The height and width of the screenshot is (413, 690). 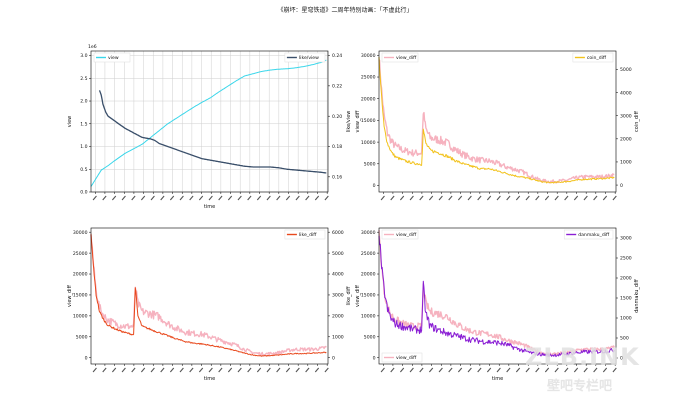 I want to click on grid-lines, so click(x=209, y=122).